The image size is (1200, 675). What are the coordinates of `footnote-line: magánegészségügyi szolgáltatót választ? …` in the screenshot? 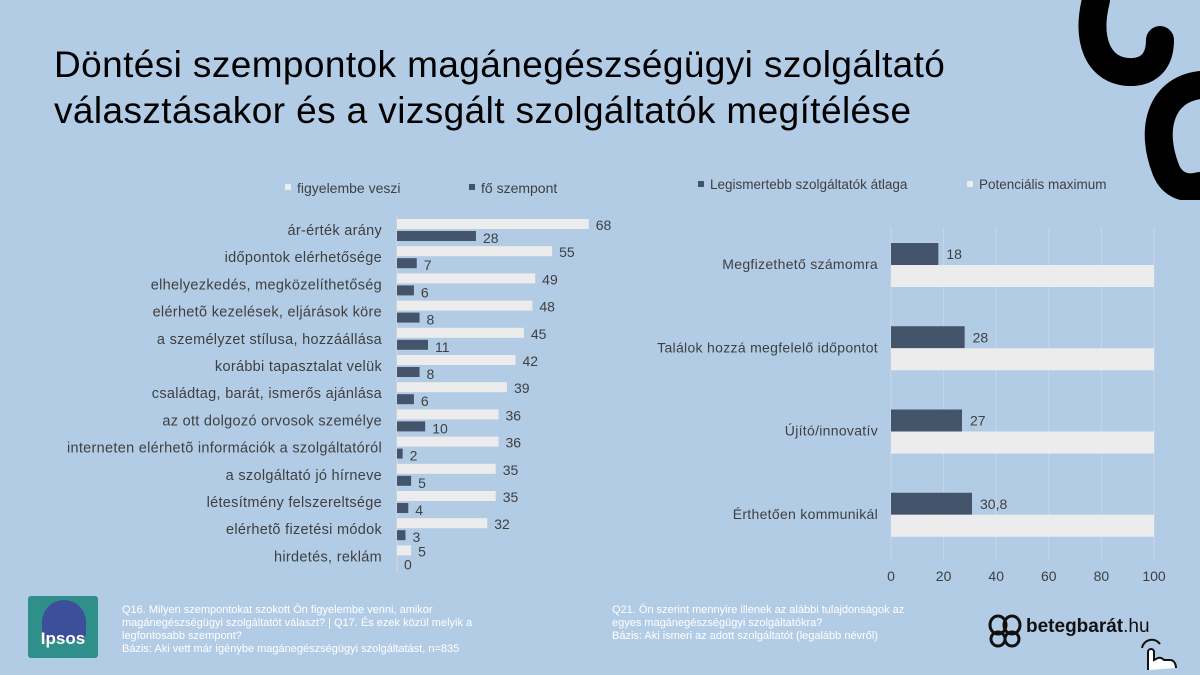 It's located at (297, 623).